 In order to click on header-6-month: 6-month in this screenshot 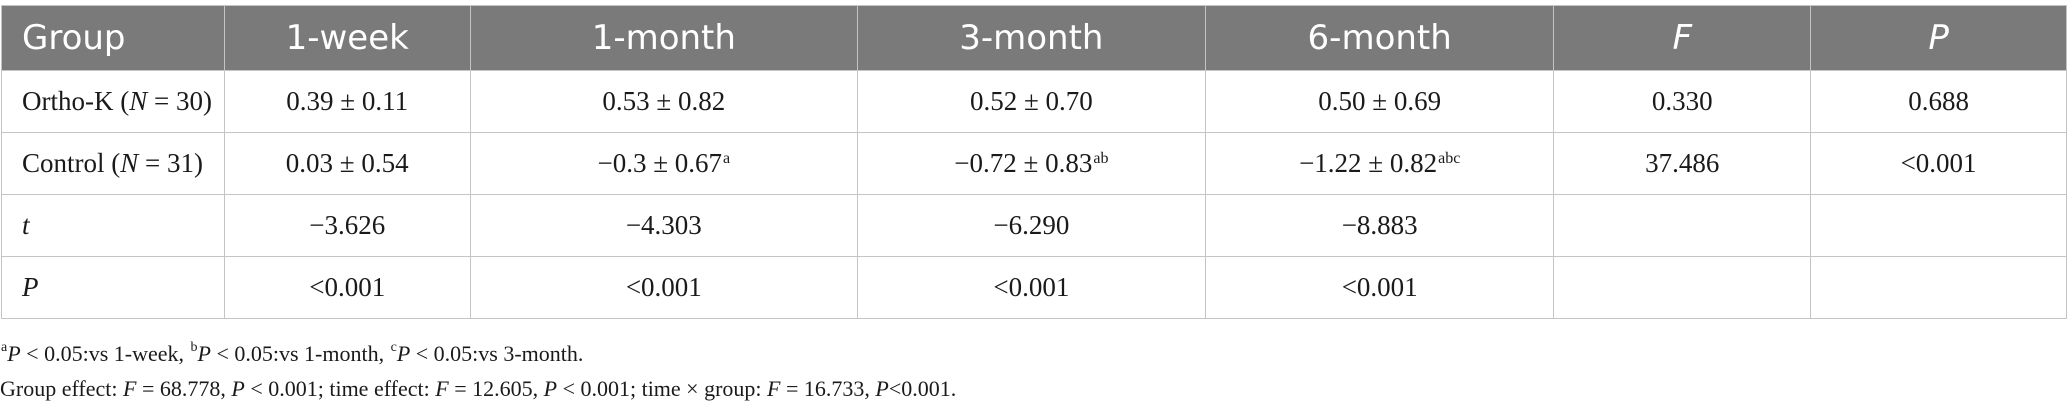, I will do `click(1380, 38)`.